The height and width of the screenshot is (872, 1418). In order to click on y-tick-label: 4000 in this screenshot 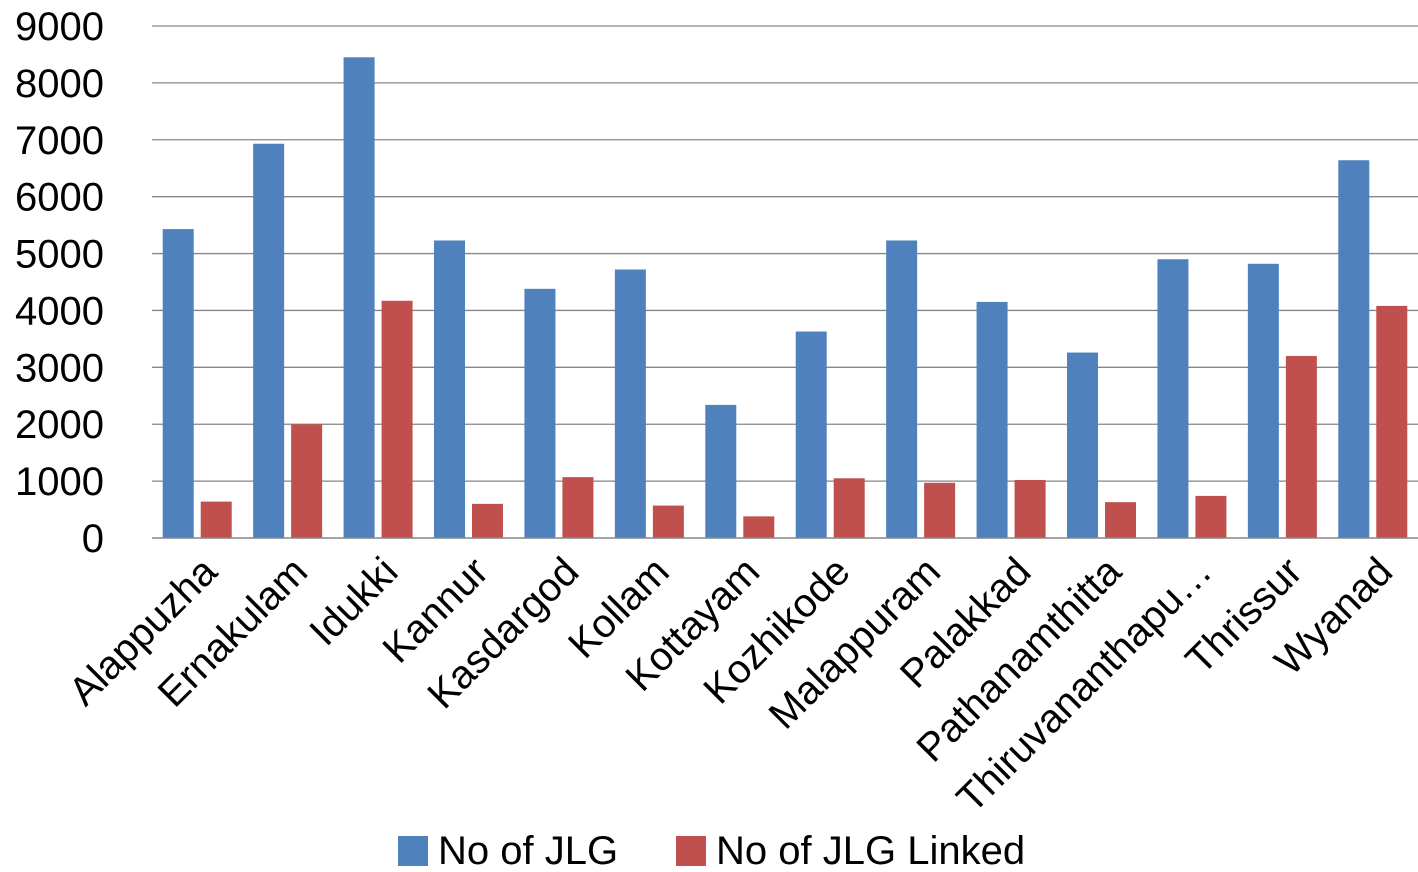, I will do `click(59, 311)`.